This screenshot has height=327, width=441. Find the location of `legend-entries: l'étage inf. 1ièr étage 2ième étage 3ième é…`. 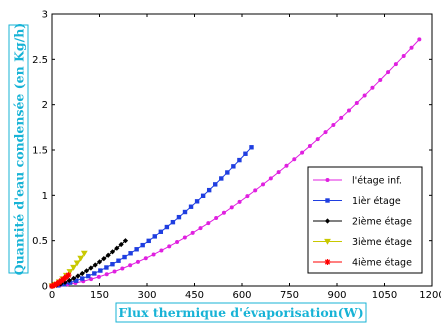

legend-entries: l'étage inf. 1ièr étage 2ième étage 3ième é… is located at coordinates (362, 222).